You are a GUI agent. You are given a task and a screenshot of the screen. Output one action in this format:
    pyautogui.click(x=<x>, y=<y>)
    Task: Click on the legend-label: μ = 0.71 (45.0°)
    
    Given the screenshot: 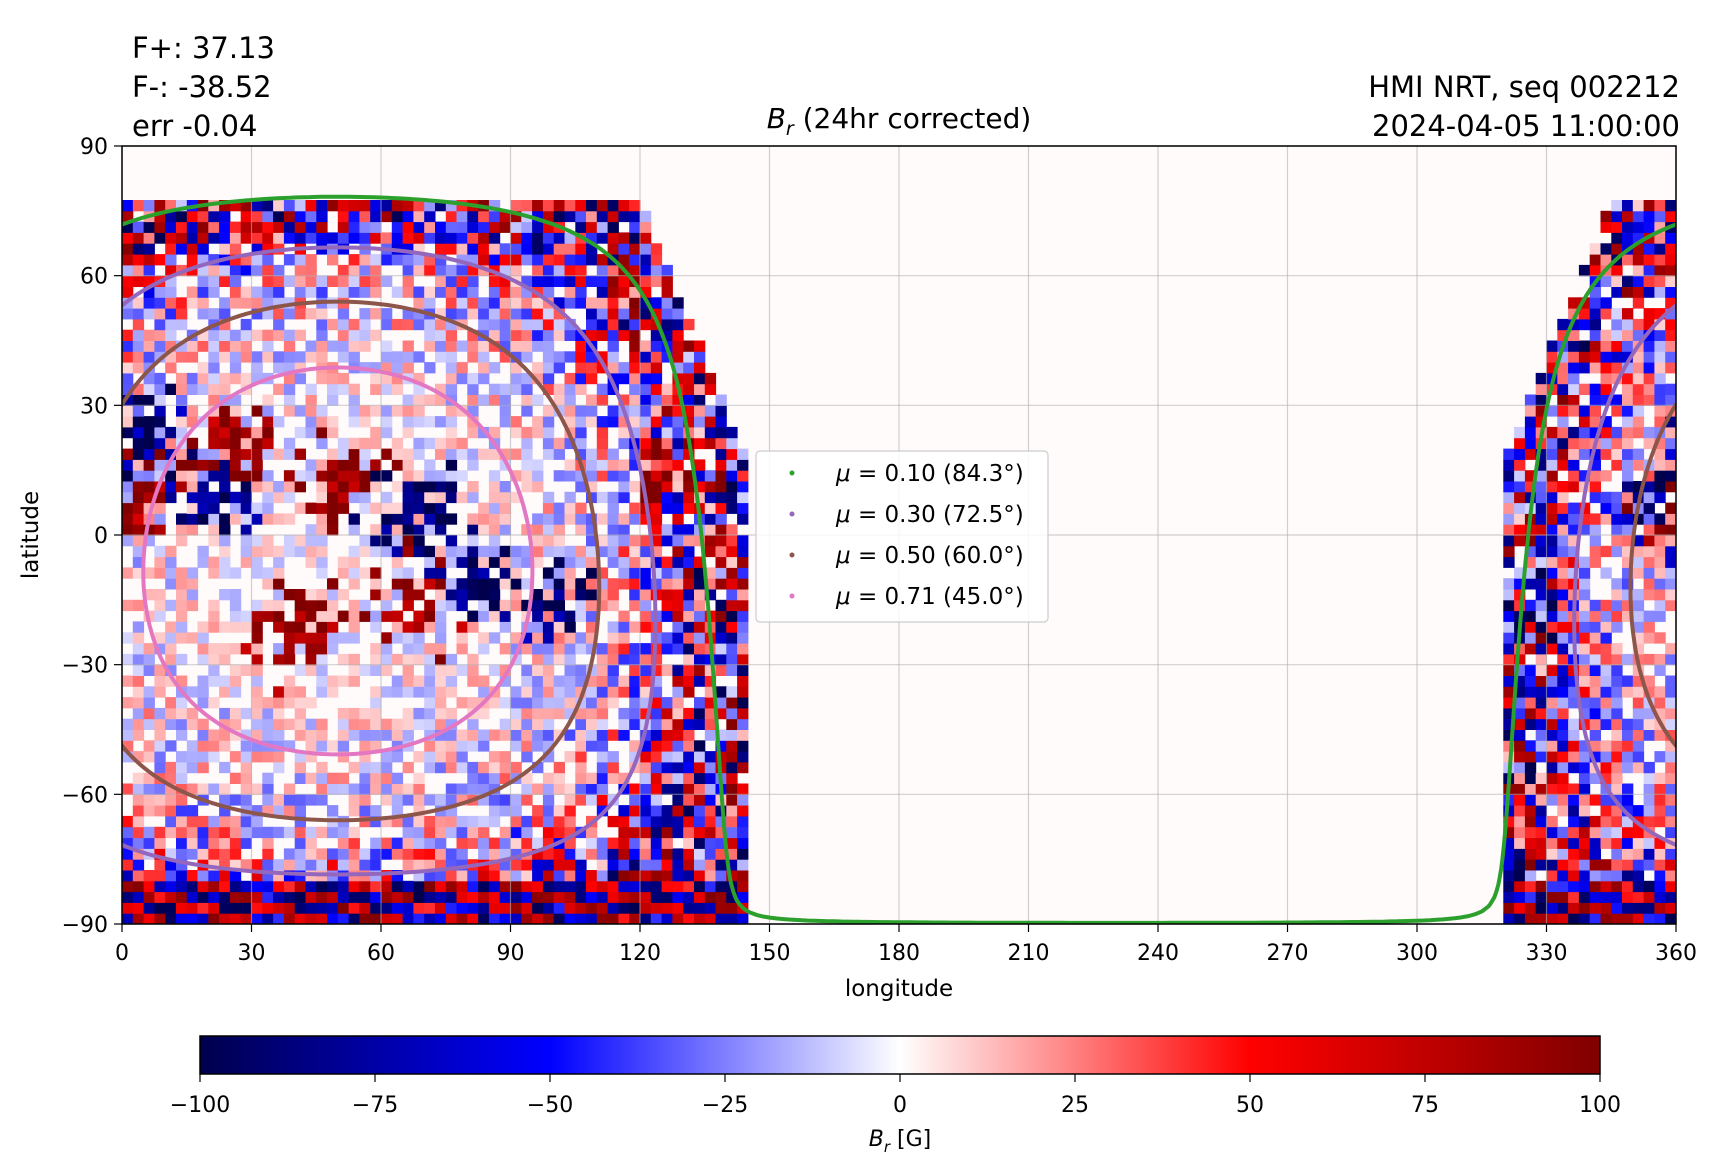 What is the action you would take?
    pyautogui.click(x=929, y=597)
    